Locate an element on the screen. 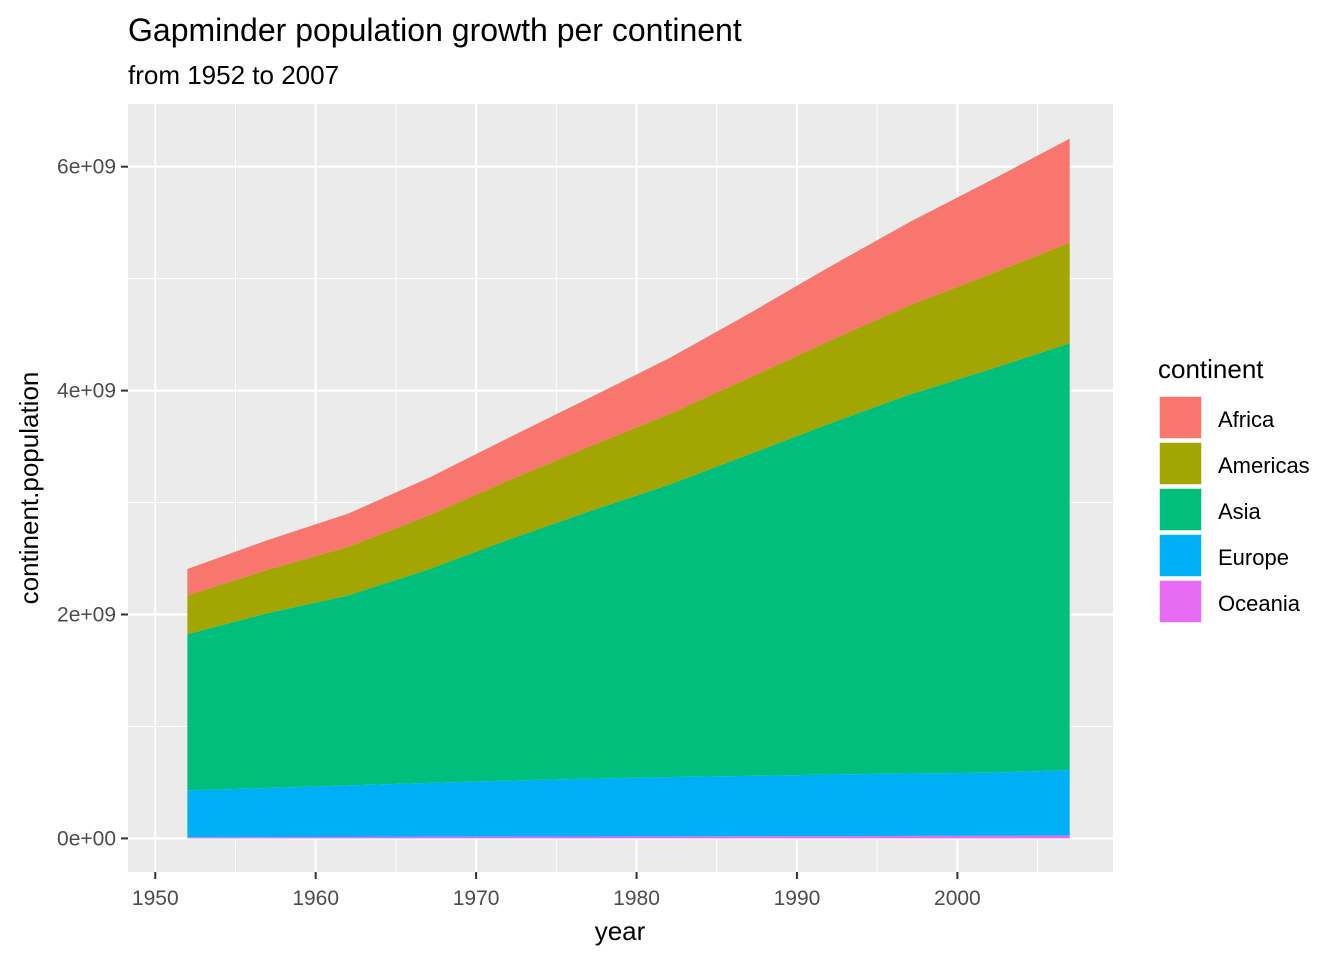 This screenshot has width=1344, height=960. x-tick-label: 1990 is located at coordinates (797, 898).